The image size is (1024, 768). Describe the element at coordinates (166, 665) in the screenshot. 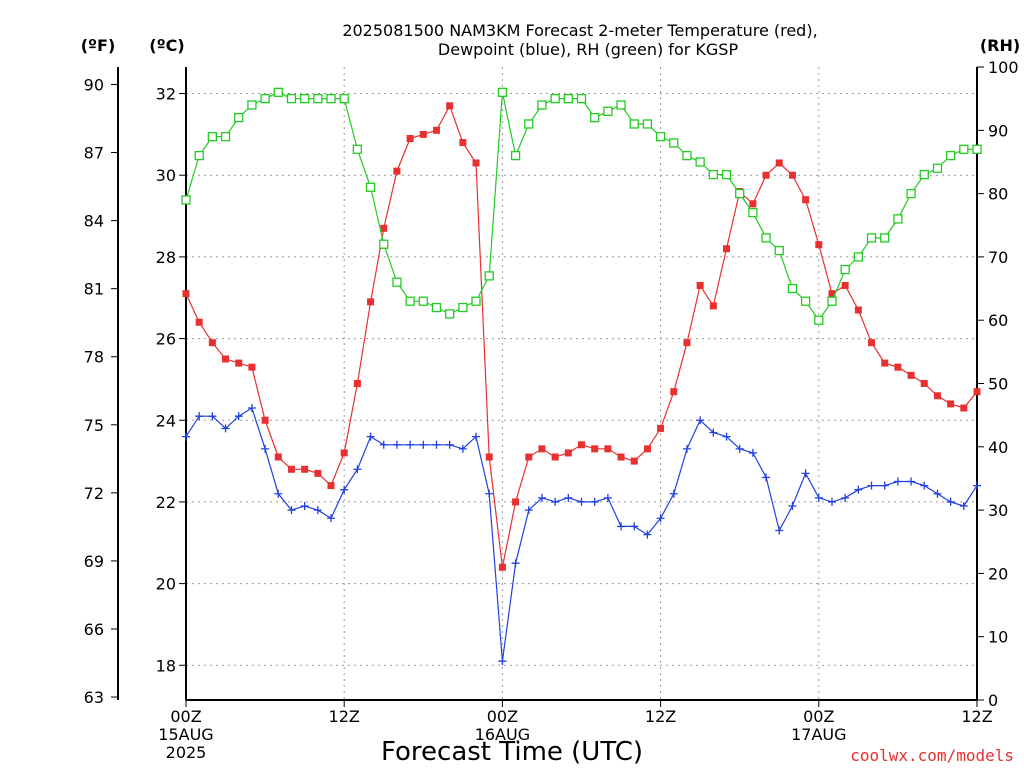

I see `celsius-tick-label: 18` at that location.